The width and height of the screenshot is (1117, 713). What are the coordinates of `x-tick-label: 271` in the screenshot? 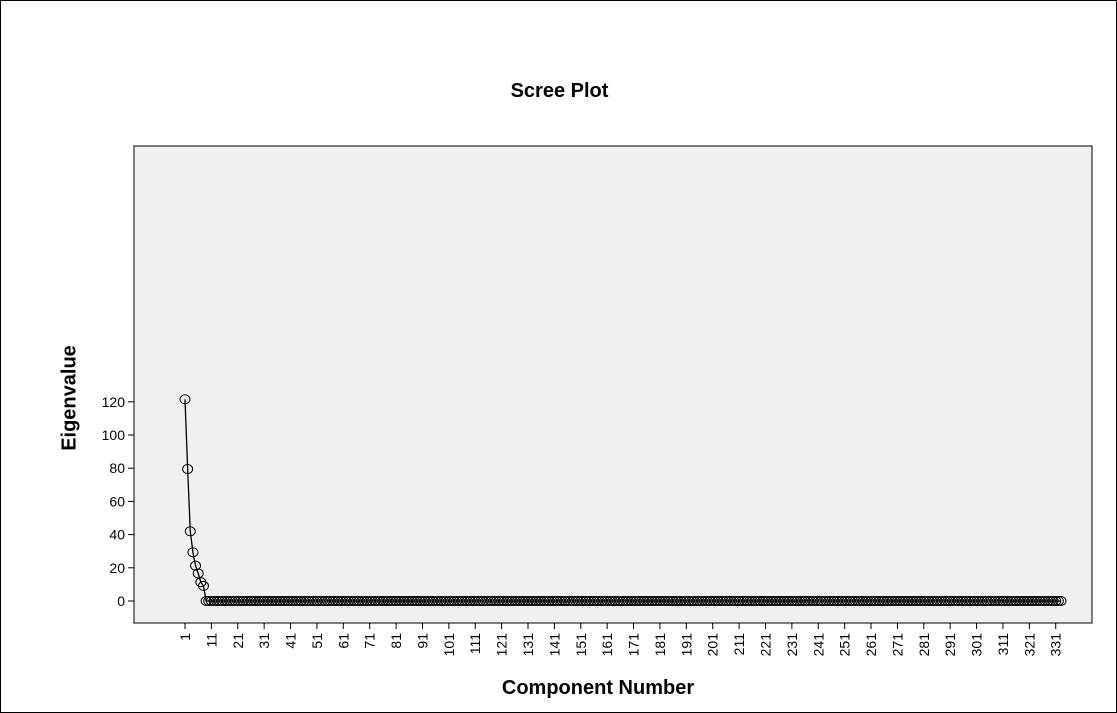 It's located at (897, 645).